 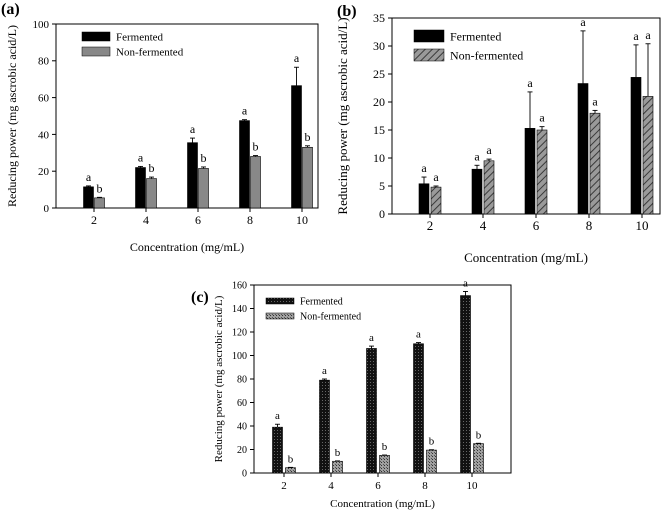 I want to click on y-tick-label: 0, so click(x=244, y=474).